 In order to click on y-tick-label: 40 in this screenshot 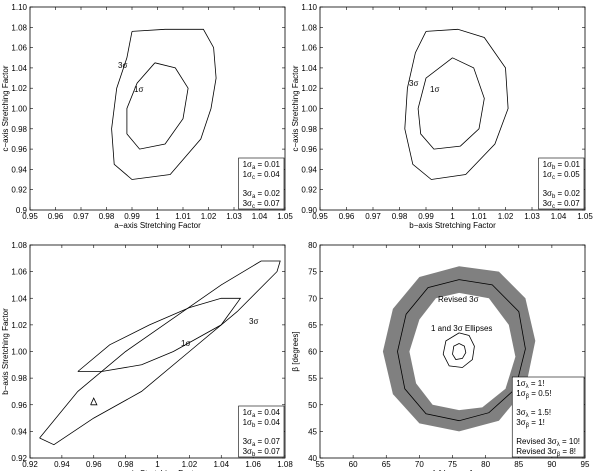, I will do `click(312, 458)`.